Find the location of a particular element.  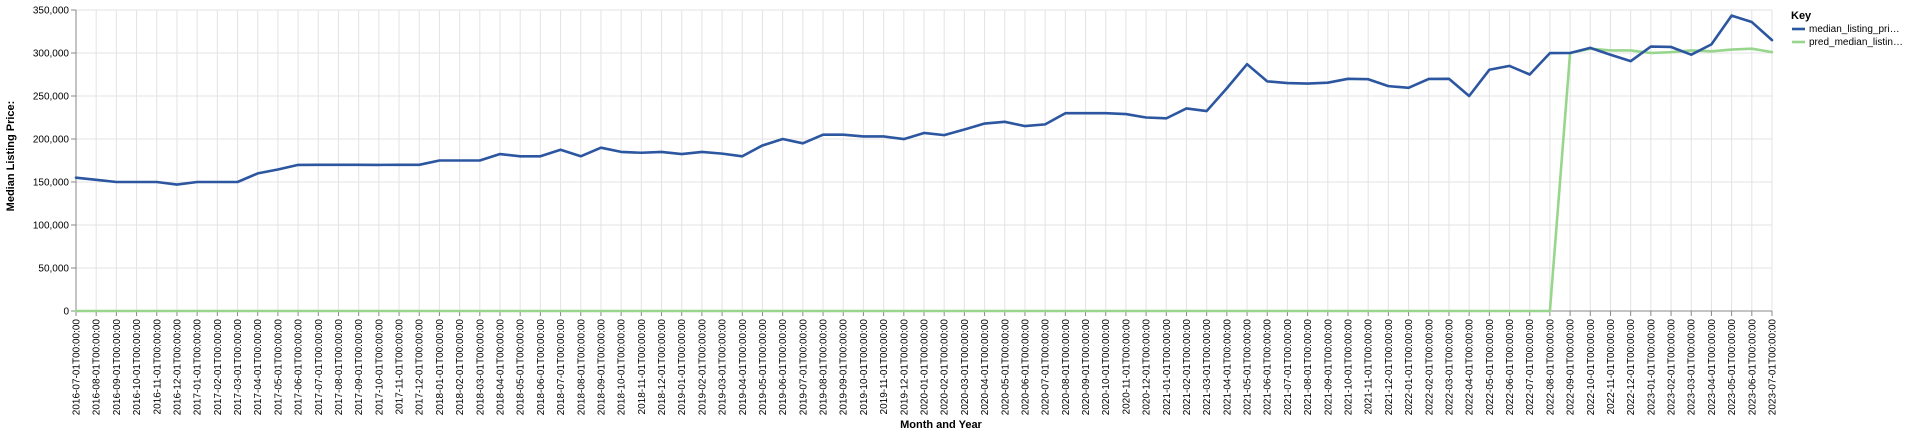

x-tick-label: 2020-04-01T00:00:00 is located at coordinates (985, 367).